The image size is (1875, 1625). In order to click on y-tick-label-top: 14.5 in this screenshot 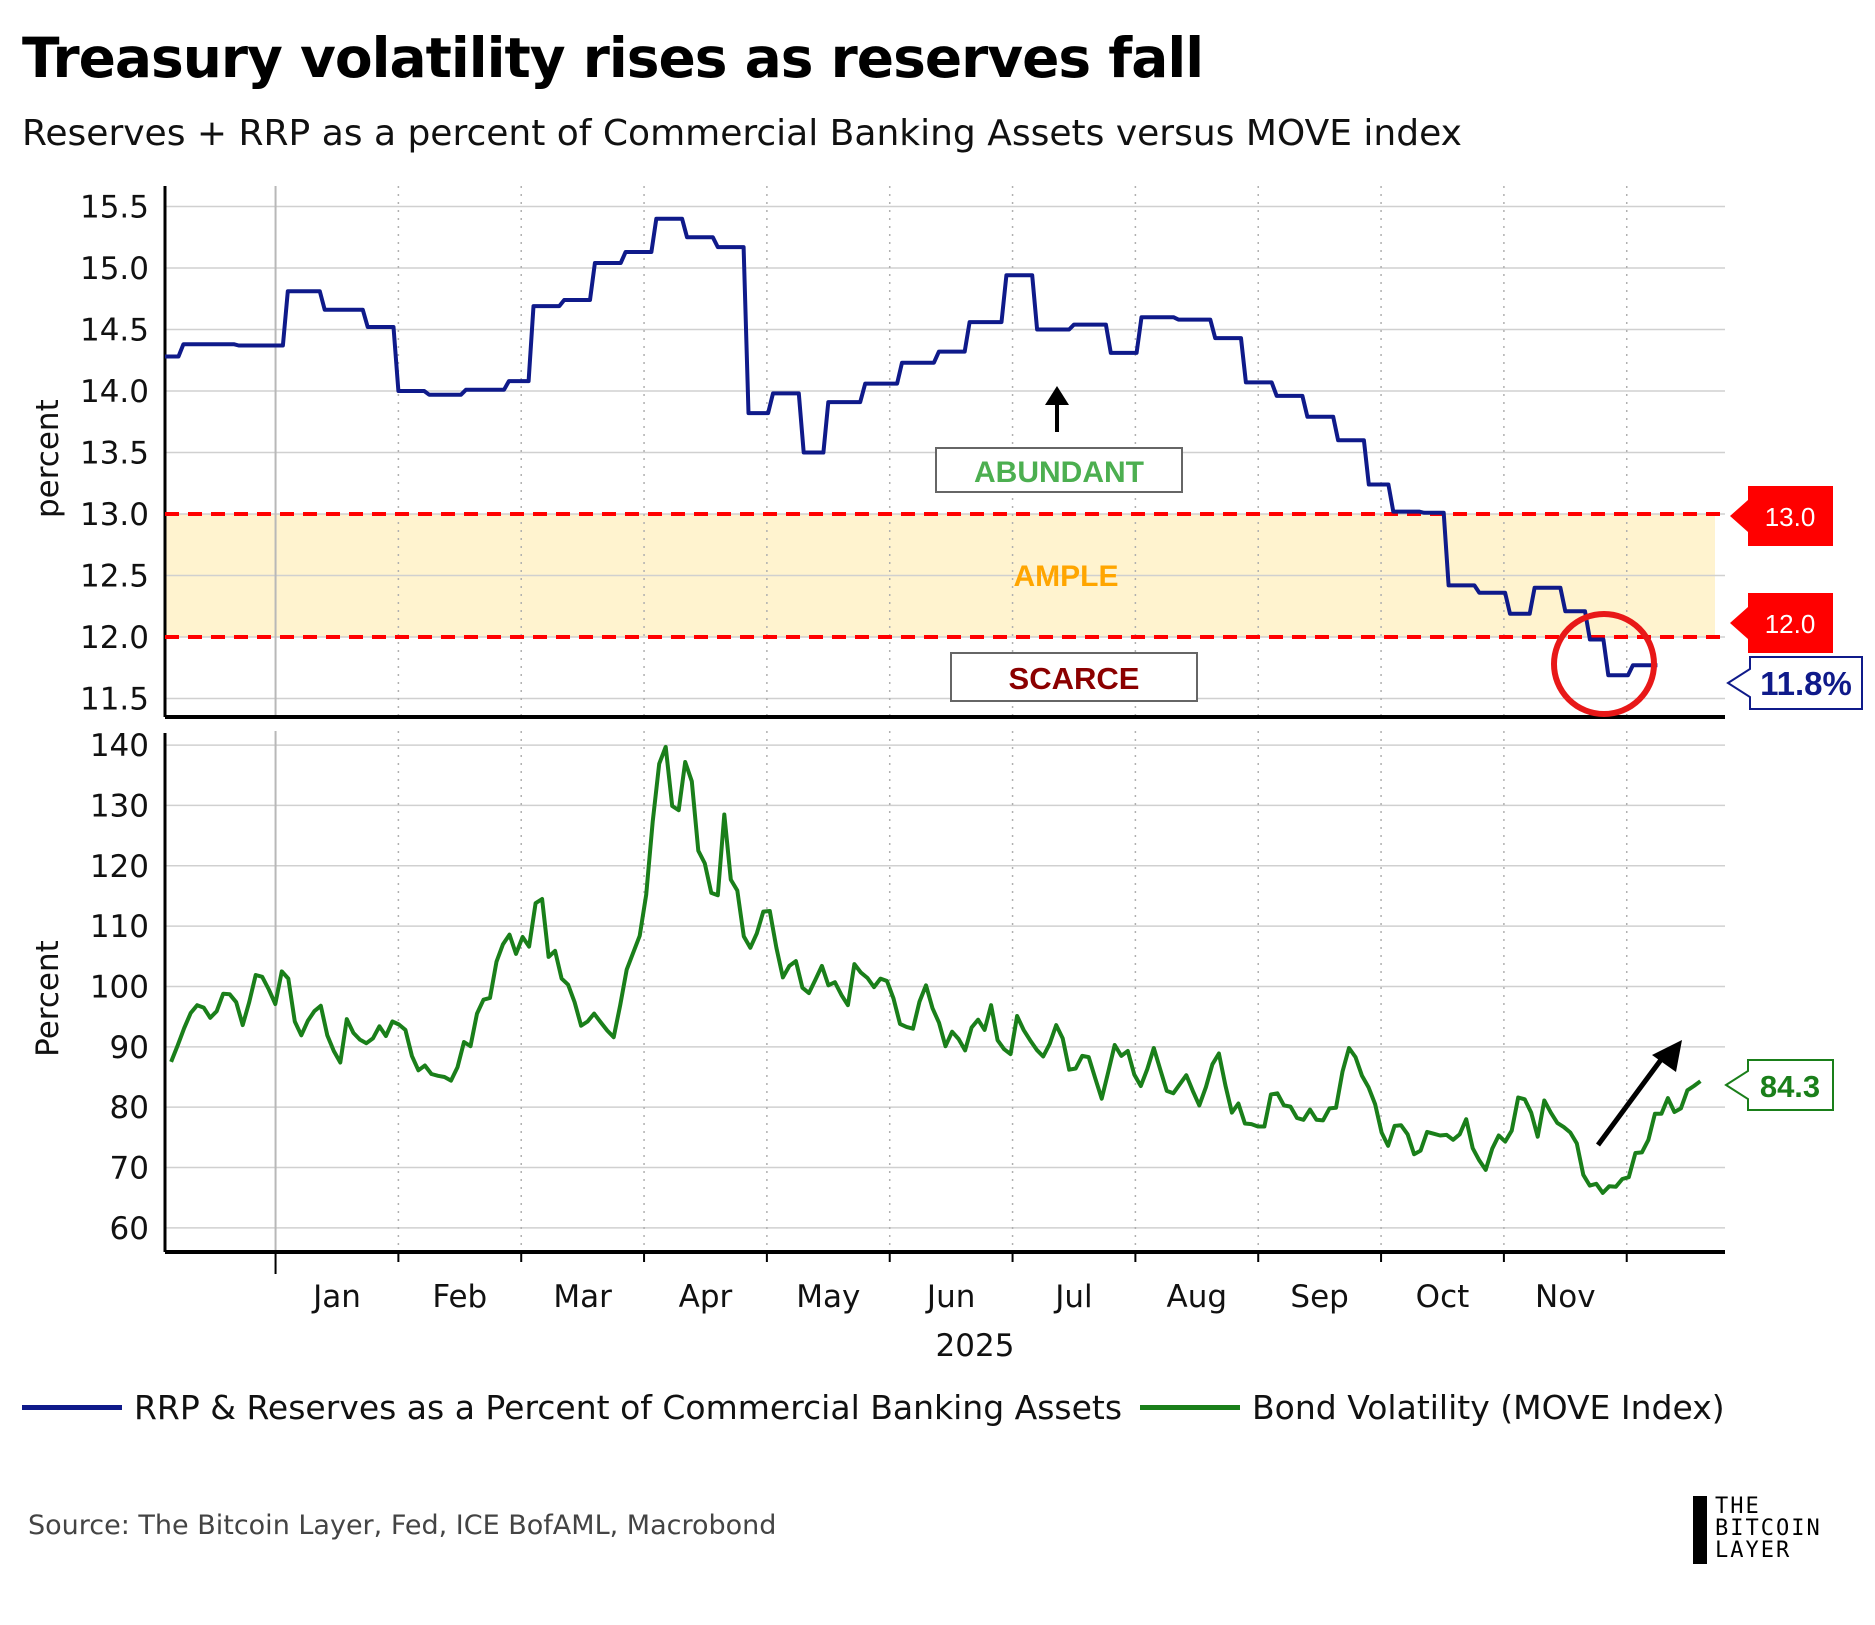, I will do `click(114, 330)`.